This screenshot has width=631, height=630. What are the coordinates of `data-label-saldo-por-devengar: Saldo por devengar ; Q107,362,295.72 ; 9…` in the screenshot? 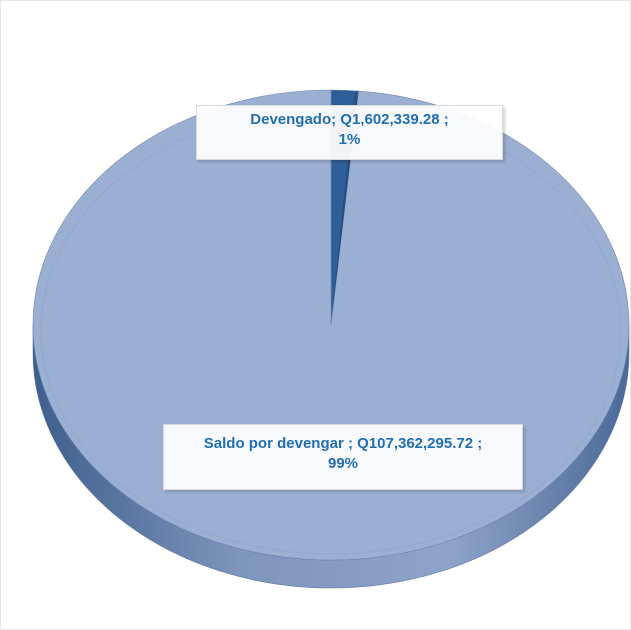 It's located at (343, 457).